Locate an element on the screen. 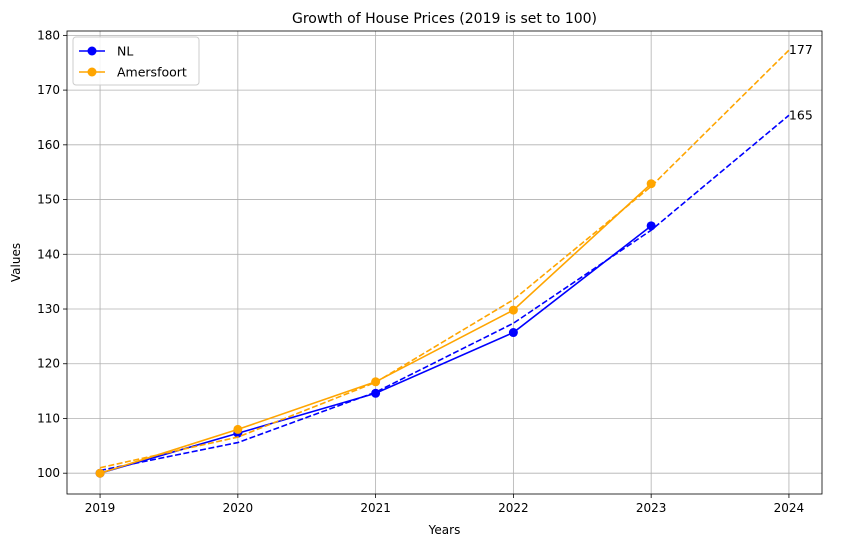 This screenshot has width=850, height=547. x-tick-label: 2021 is located at coordinates (375, 508).